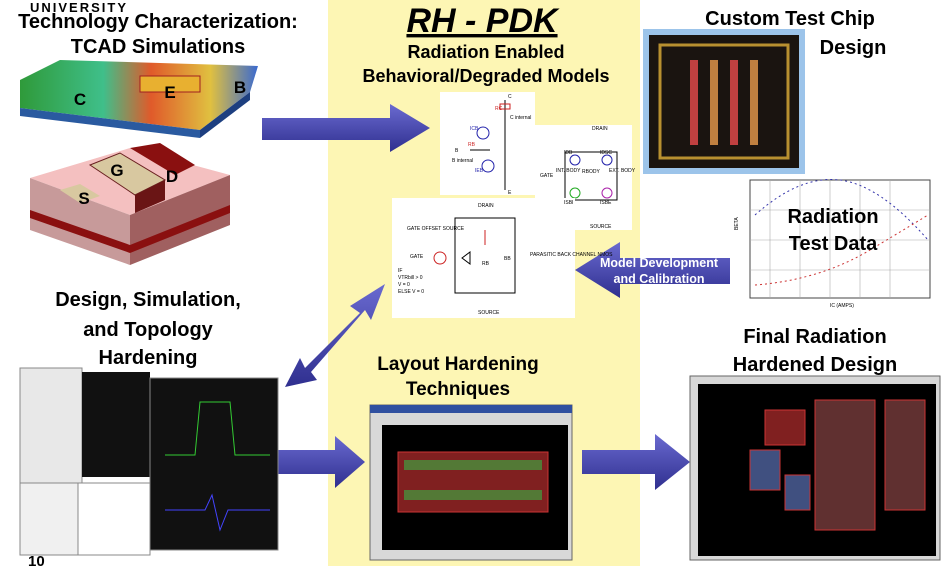 The height and width of the screenshot is (566, 947). I want to click on region-label: G, so click(116, 170).